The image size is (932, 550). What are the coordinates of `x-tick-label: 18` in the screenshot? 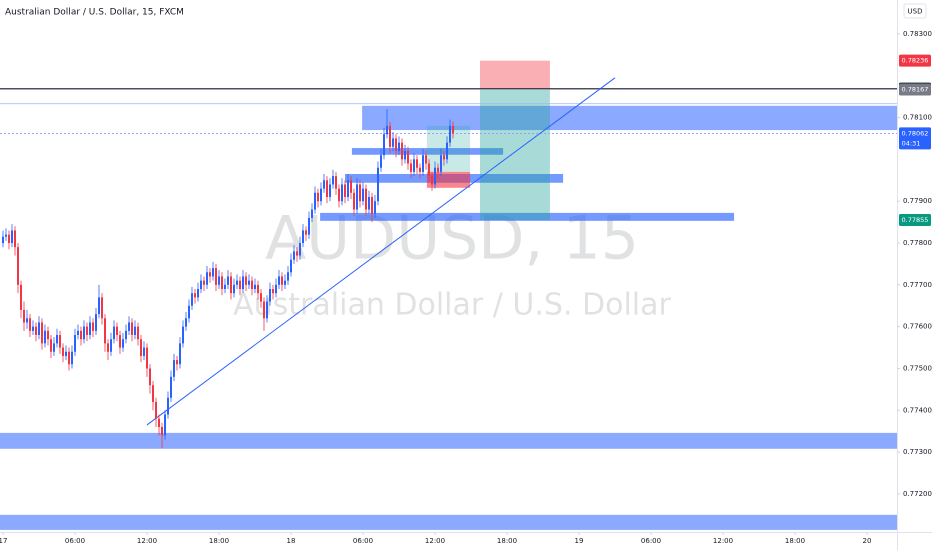 It's located at (291, 541).